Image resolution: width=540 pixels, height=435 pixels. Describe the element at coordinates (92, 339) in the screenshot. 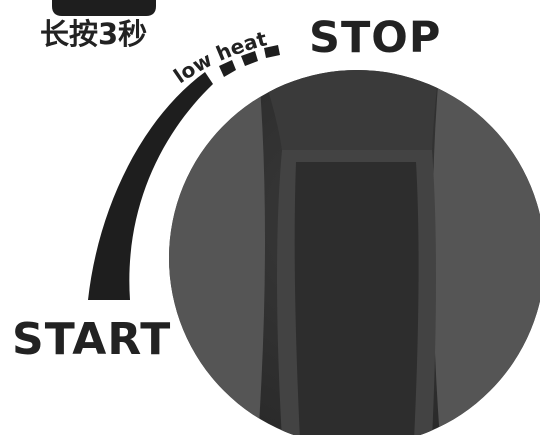

I see `start-label: START` at that location.